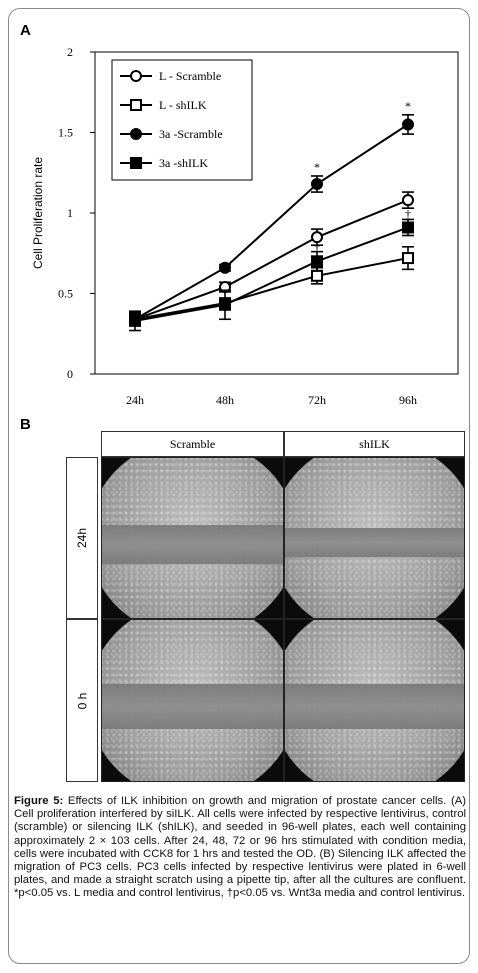  I want to click on micrograph-scramble-24h, so click(192, 538).